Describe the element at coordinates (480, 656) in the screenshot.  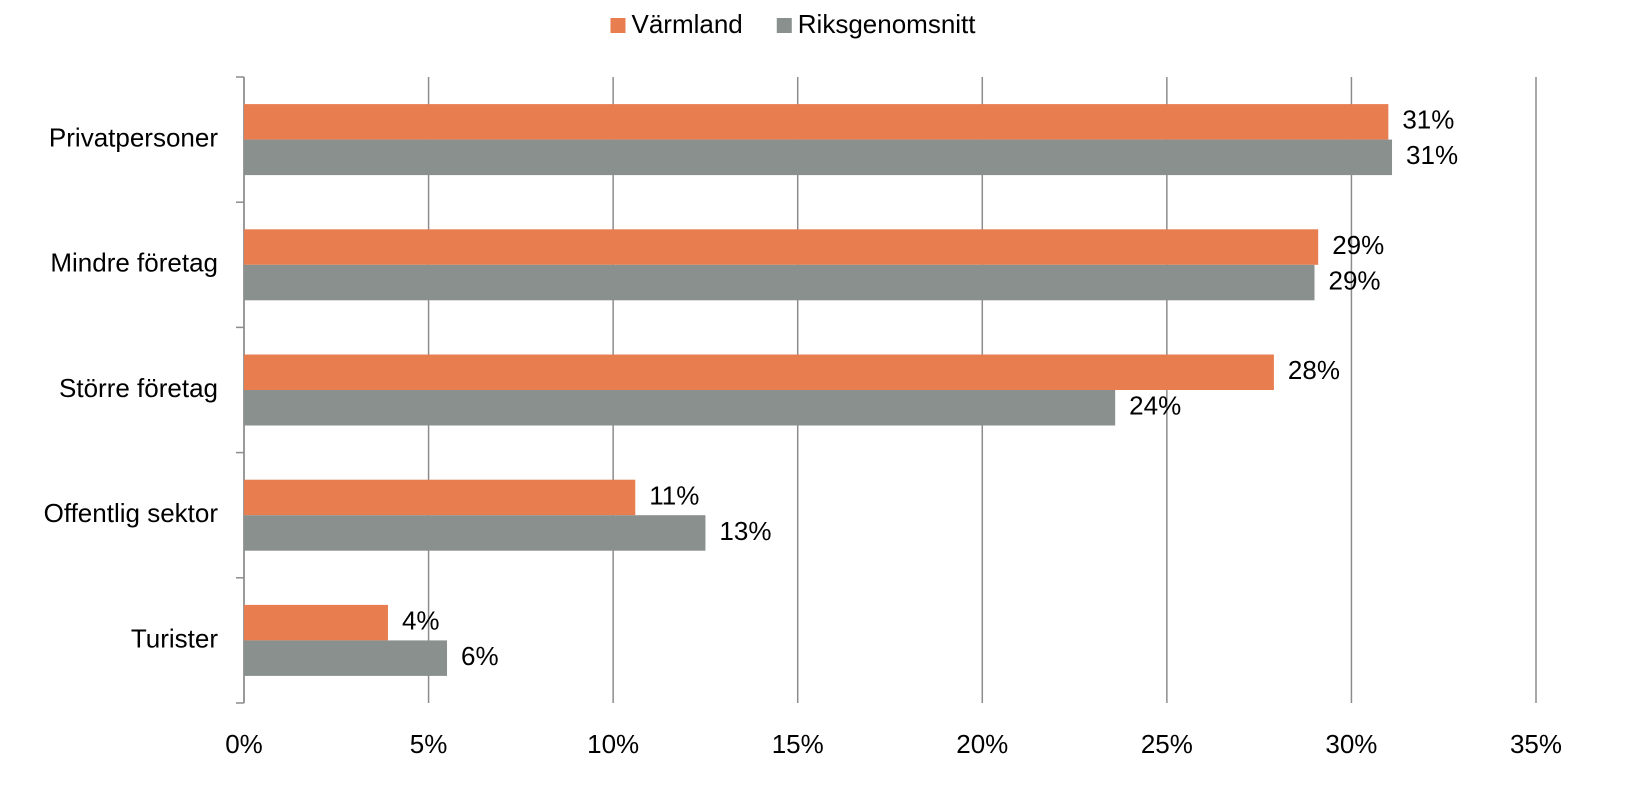
I see `value-label: 6%` at that location.